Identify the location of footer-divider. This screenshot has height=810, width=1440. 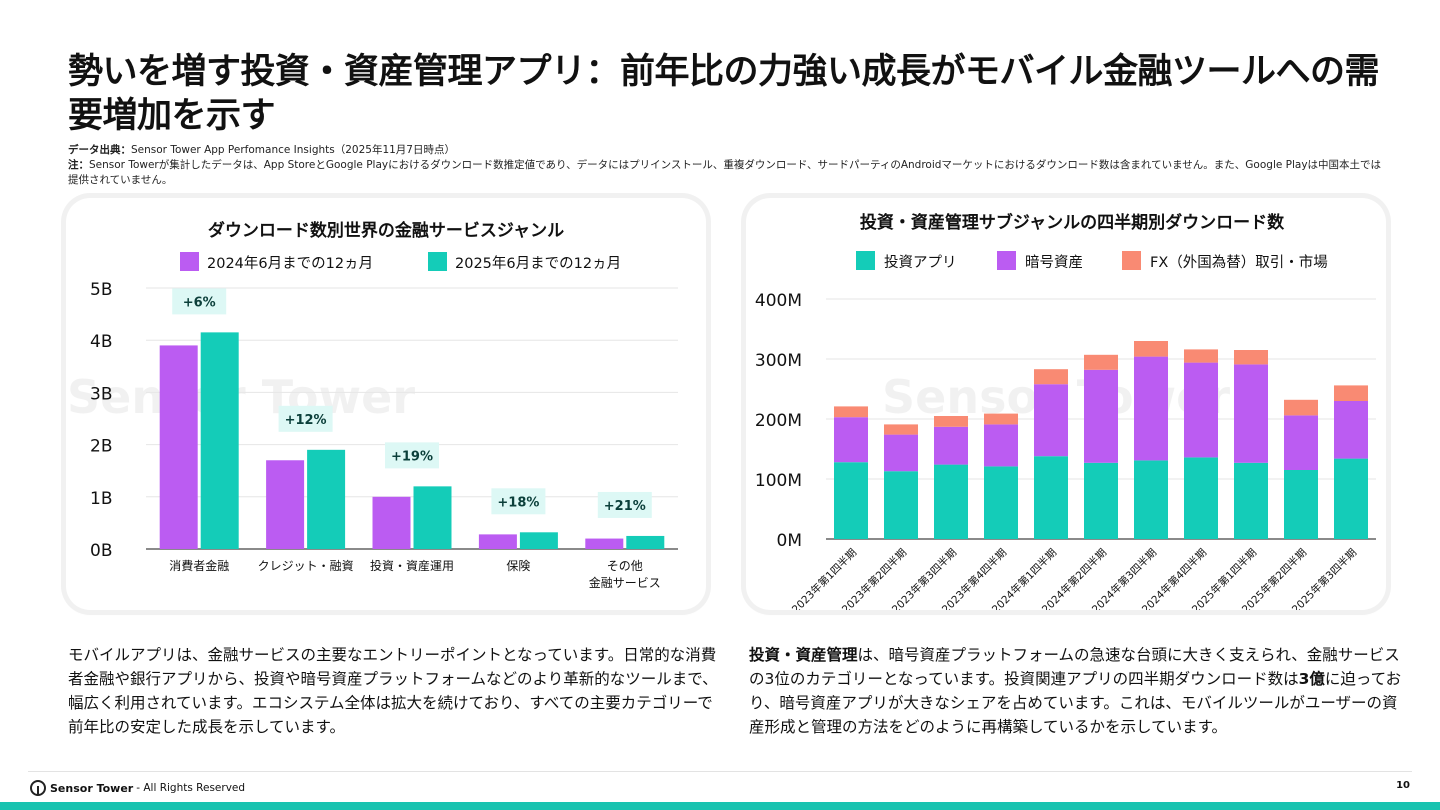
(720, 771).